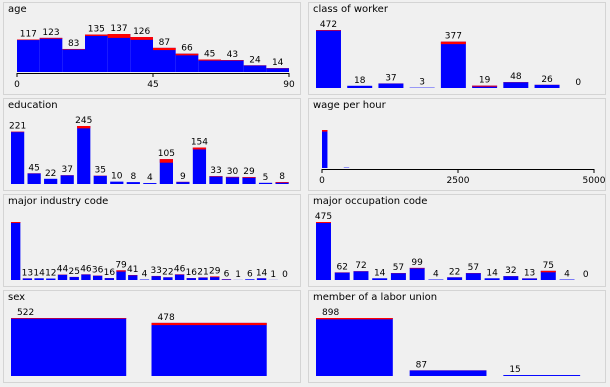 The image size is (610, 387). I want to click on value-label: 154, so click(199, 143).